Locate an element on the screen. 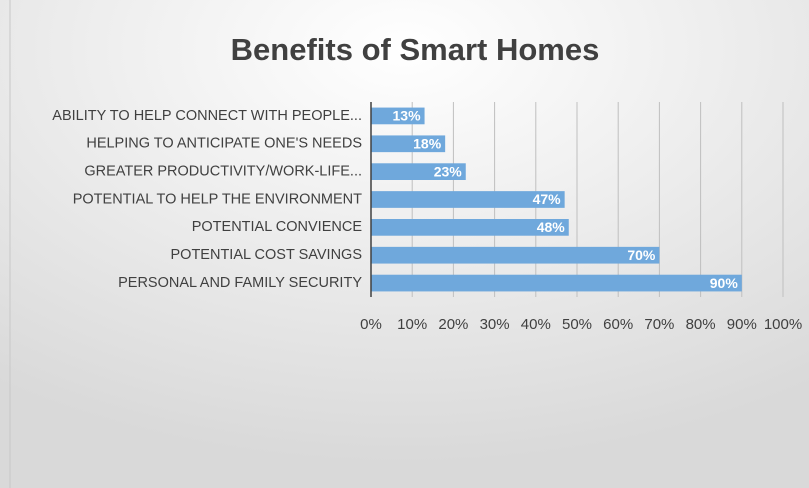  value-label: 18% is located at coordinates (427, 143).